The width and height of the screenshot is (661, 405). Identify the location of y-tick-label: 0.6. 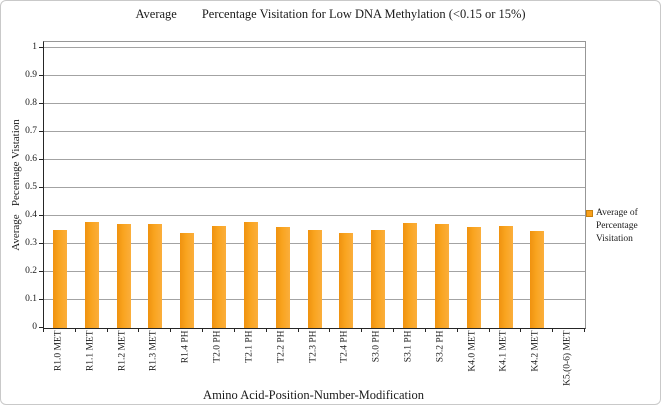
(31, 159).